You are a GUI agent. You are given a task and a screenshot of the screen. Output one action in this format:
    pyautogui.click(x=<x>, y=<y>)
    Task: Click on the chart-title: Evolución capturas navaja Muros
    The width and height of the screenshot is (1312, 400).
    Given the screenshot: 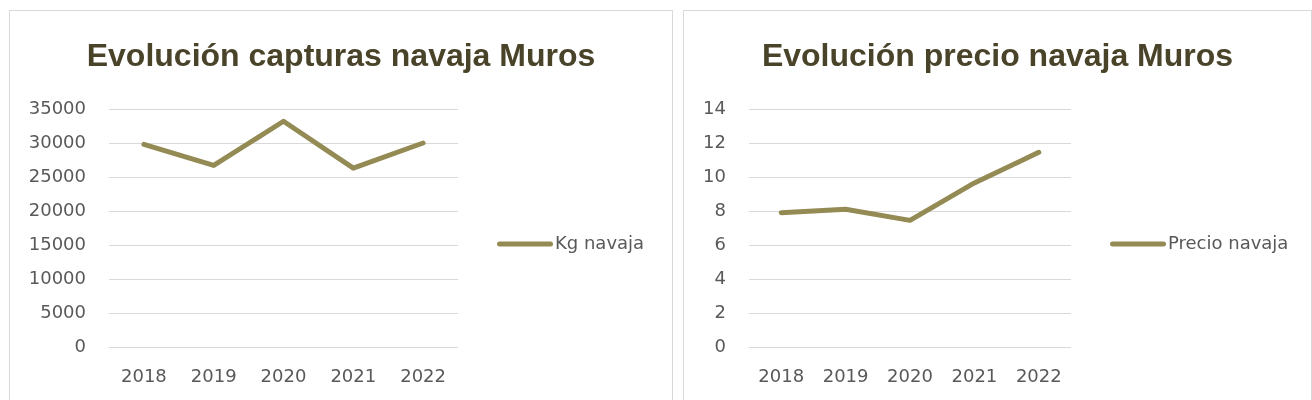 What is the action you would take?
    pyautogui.click(x=341, y=55)
    